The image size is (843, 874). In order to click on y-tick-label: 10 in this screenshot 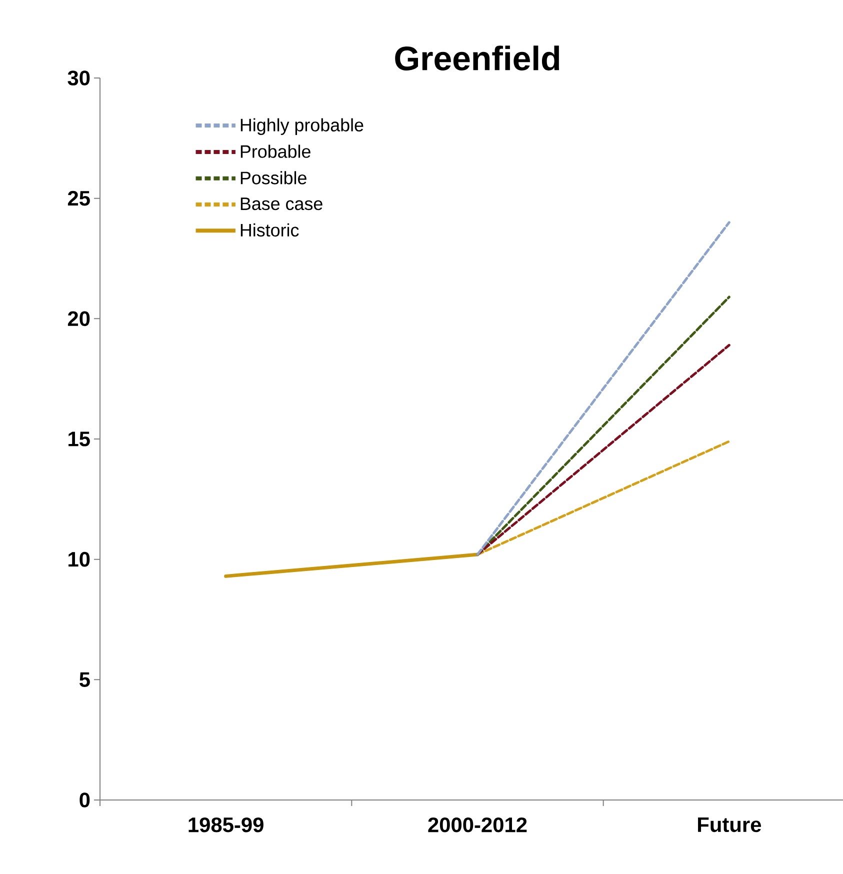, I will do `click(79, 559)`.